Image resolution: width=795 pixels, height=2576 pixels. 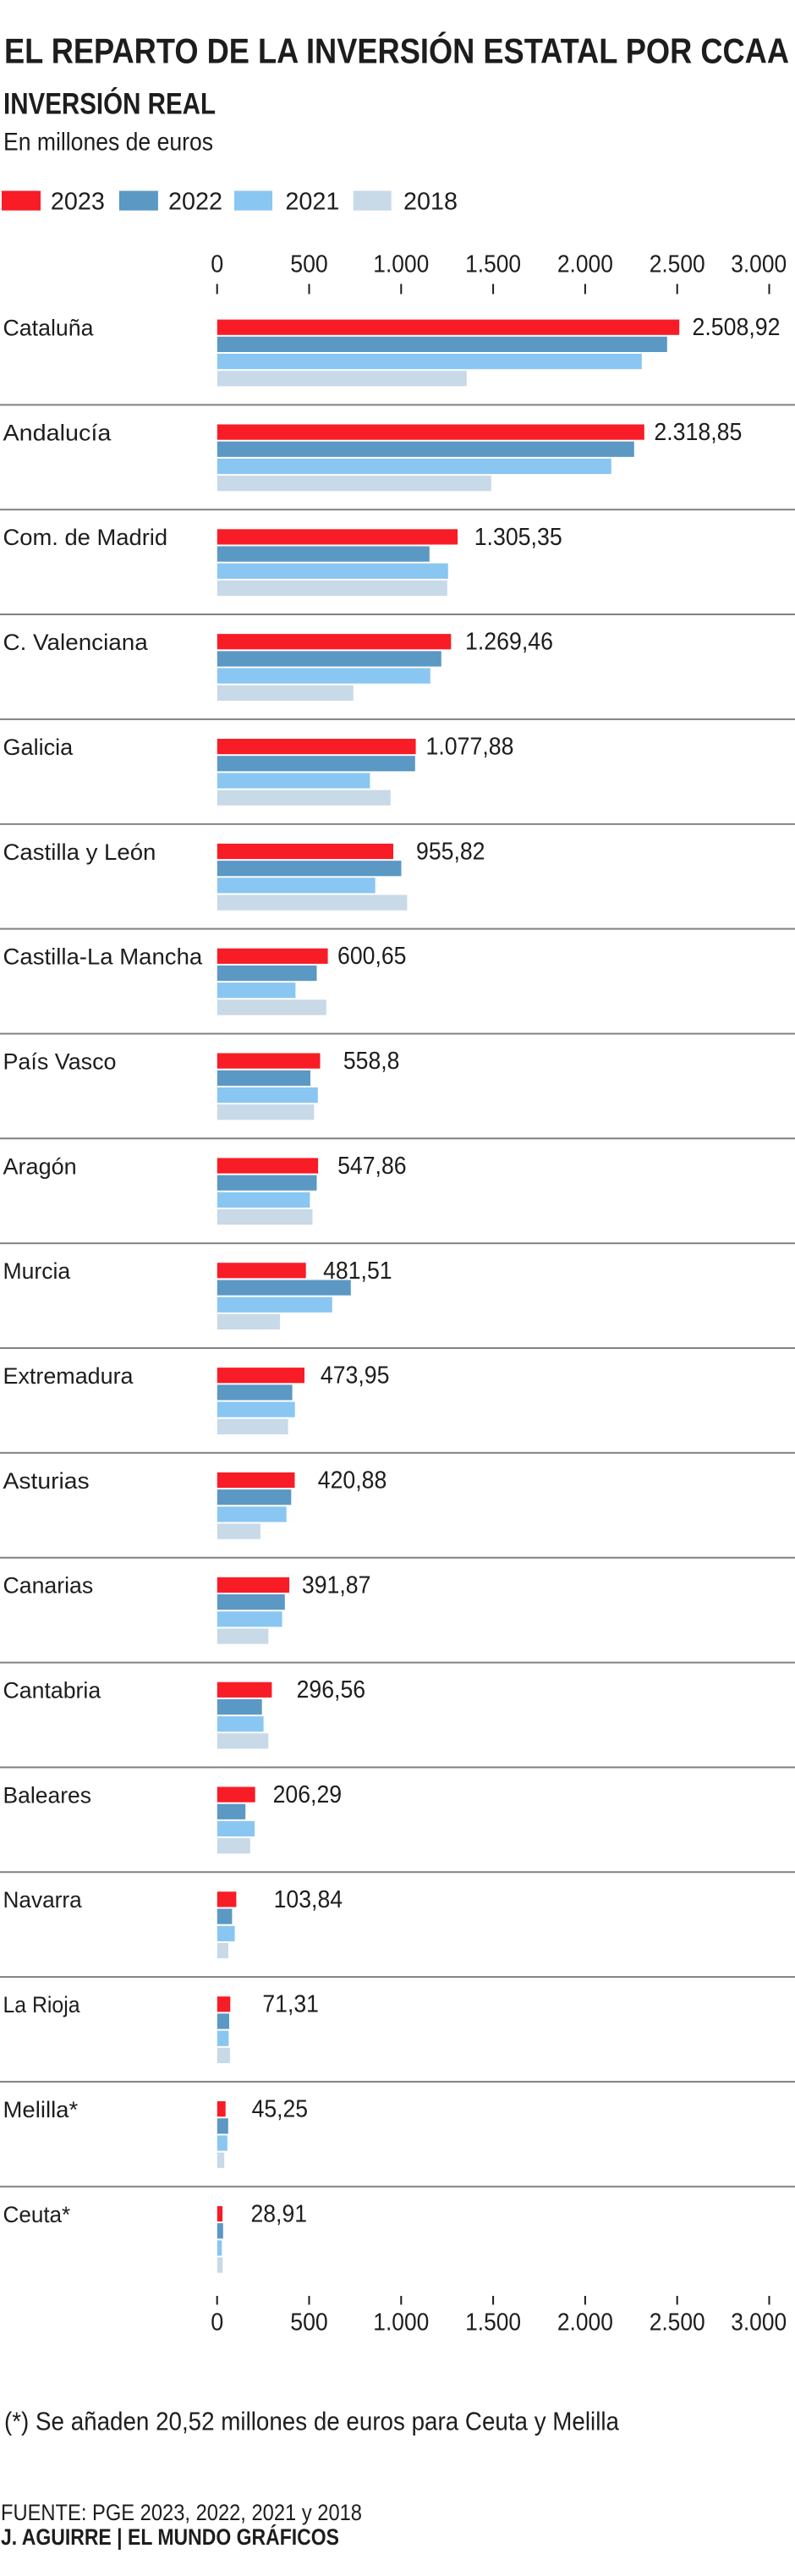 What do you see at coordinates (48, 1586) in the screenshot?
I see `svg-text: Canarias` at bounding box center [48, 1586].